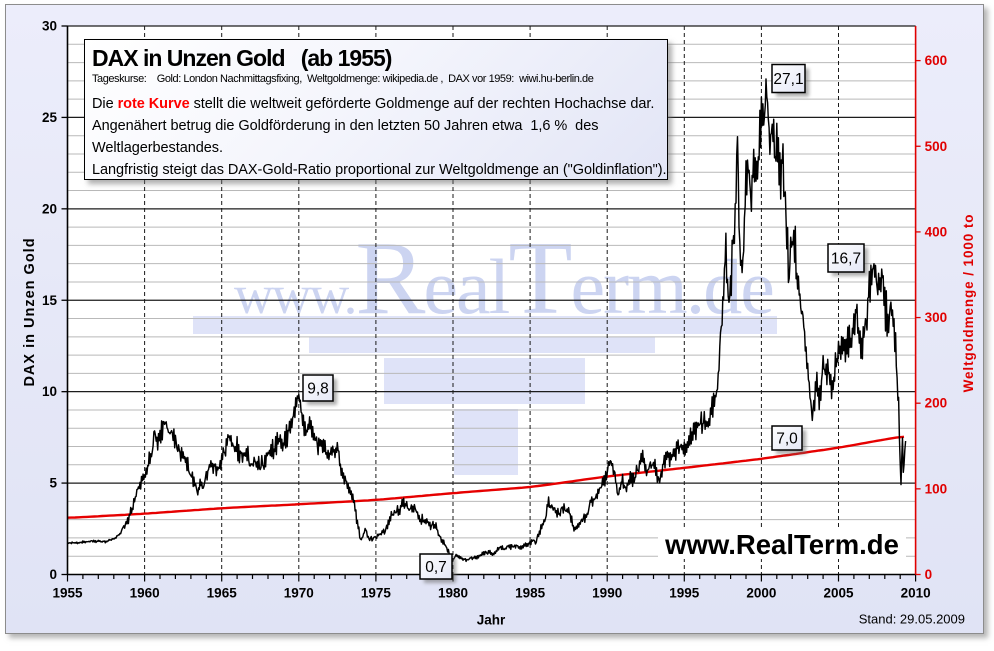 Image resolution: width=994 pixels, height=651 pixels. Describe the element at coordinates (936, 146) in the screenshot. I see `svg-text: 500` at that location.